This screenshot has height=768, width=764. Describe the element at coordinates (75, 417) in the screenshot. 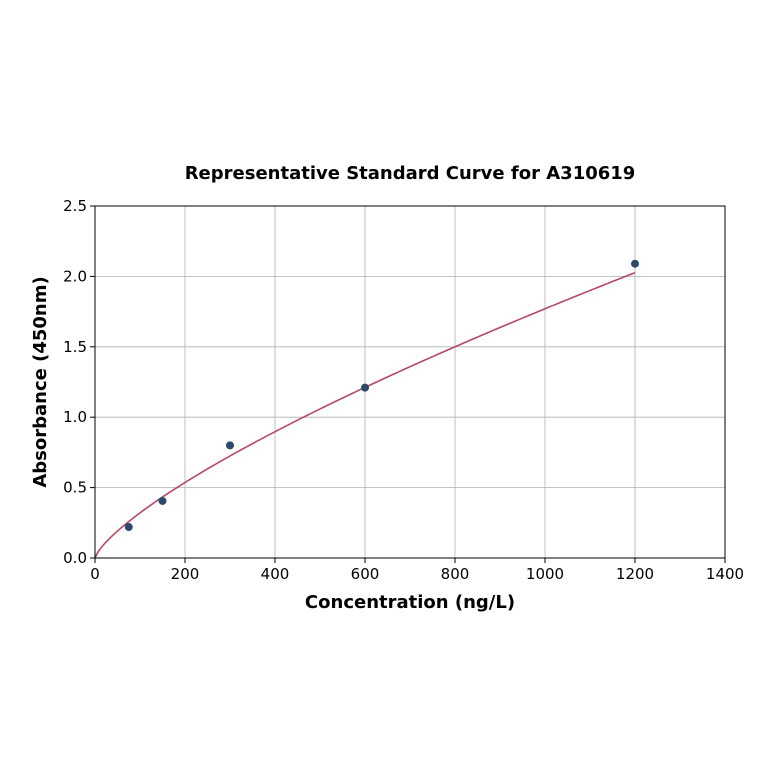

I see `y-tick-label: 1.0` at that location.